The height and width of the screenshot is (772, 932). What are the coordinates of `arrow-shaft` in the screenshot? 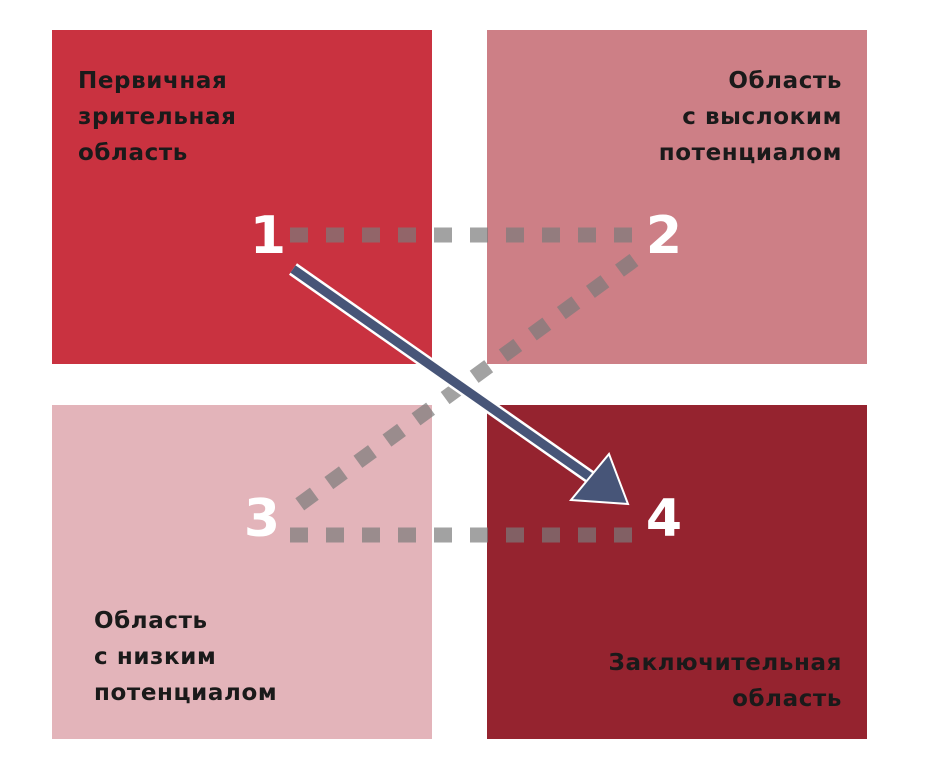 It's located at (441, 373).